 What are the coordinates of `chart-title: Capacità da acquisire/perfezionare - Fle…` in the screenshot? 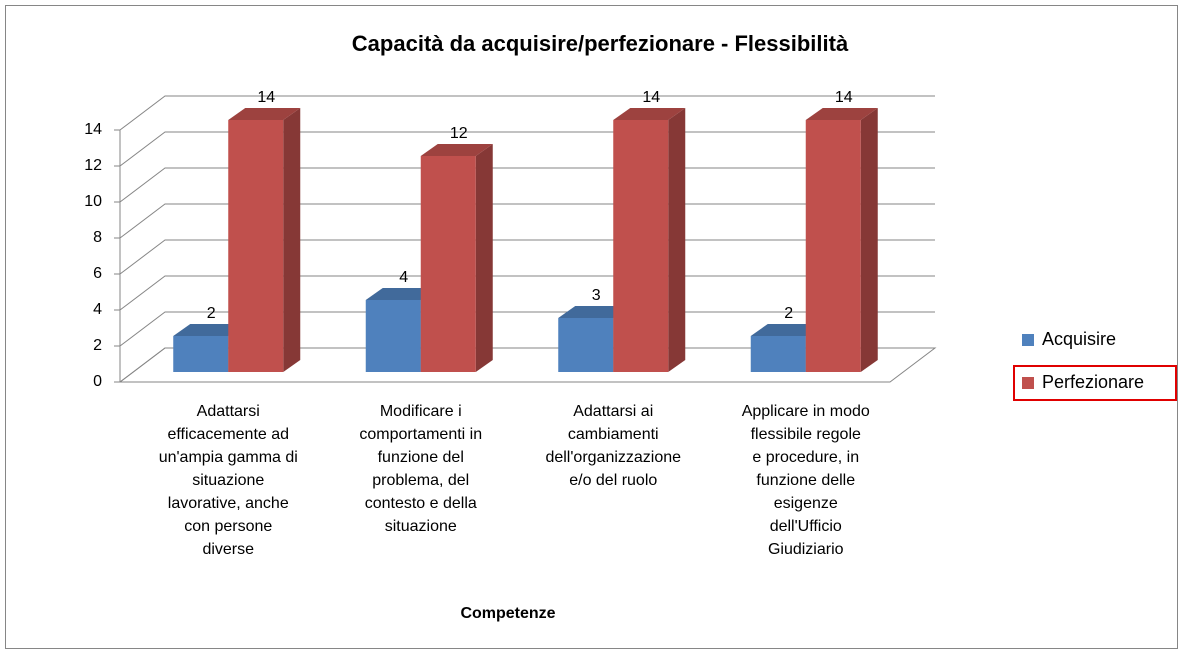 It's located at (600, 43).